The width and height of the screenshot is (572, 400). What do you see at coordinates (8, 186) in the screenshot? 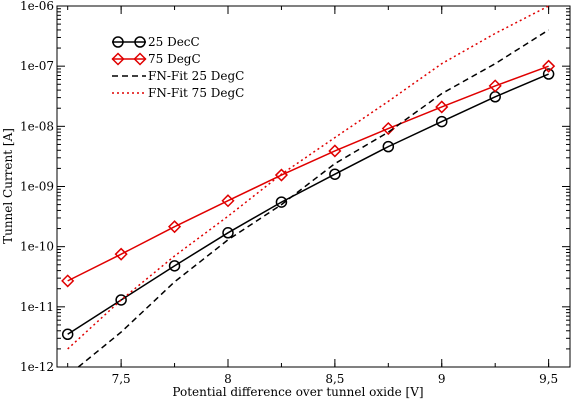
I see `y-axis-label: Tunnel Current [A]` at bounding box center [8, 186].